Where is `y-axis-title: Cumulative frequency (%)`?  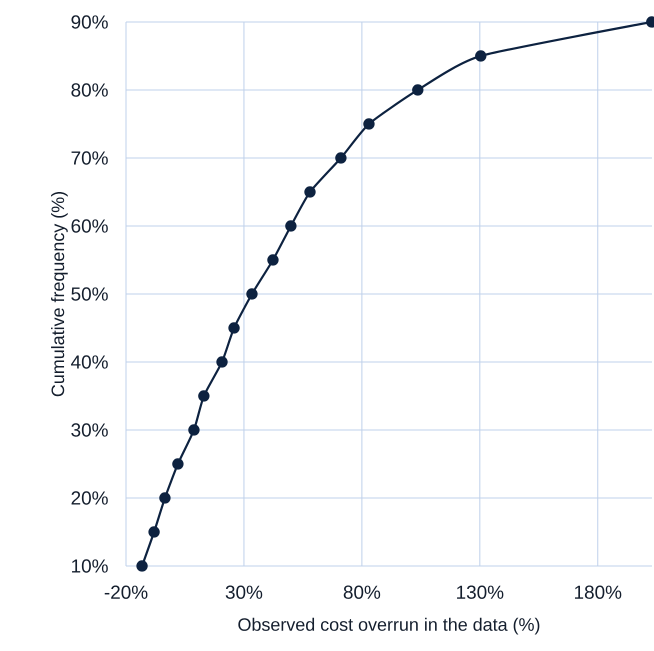 y-axis-title: Cumulative frequency (%) is located at coordinates (59, 294).